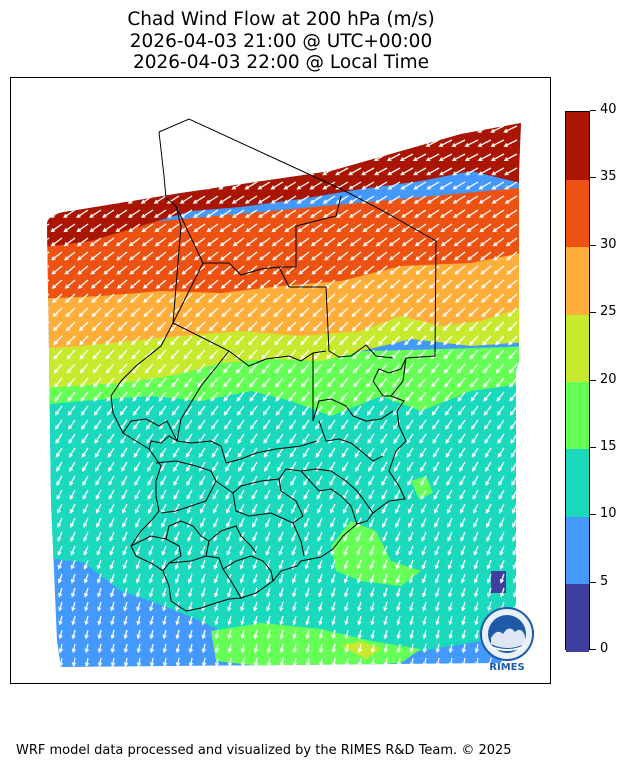  I want to click on colorbar-segment, so click(577, 482).